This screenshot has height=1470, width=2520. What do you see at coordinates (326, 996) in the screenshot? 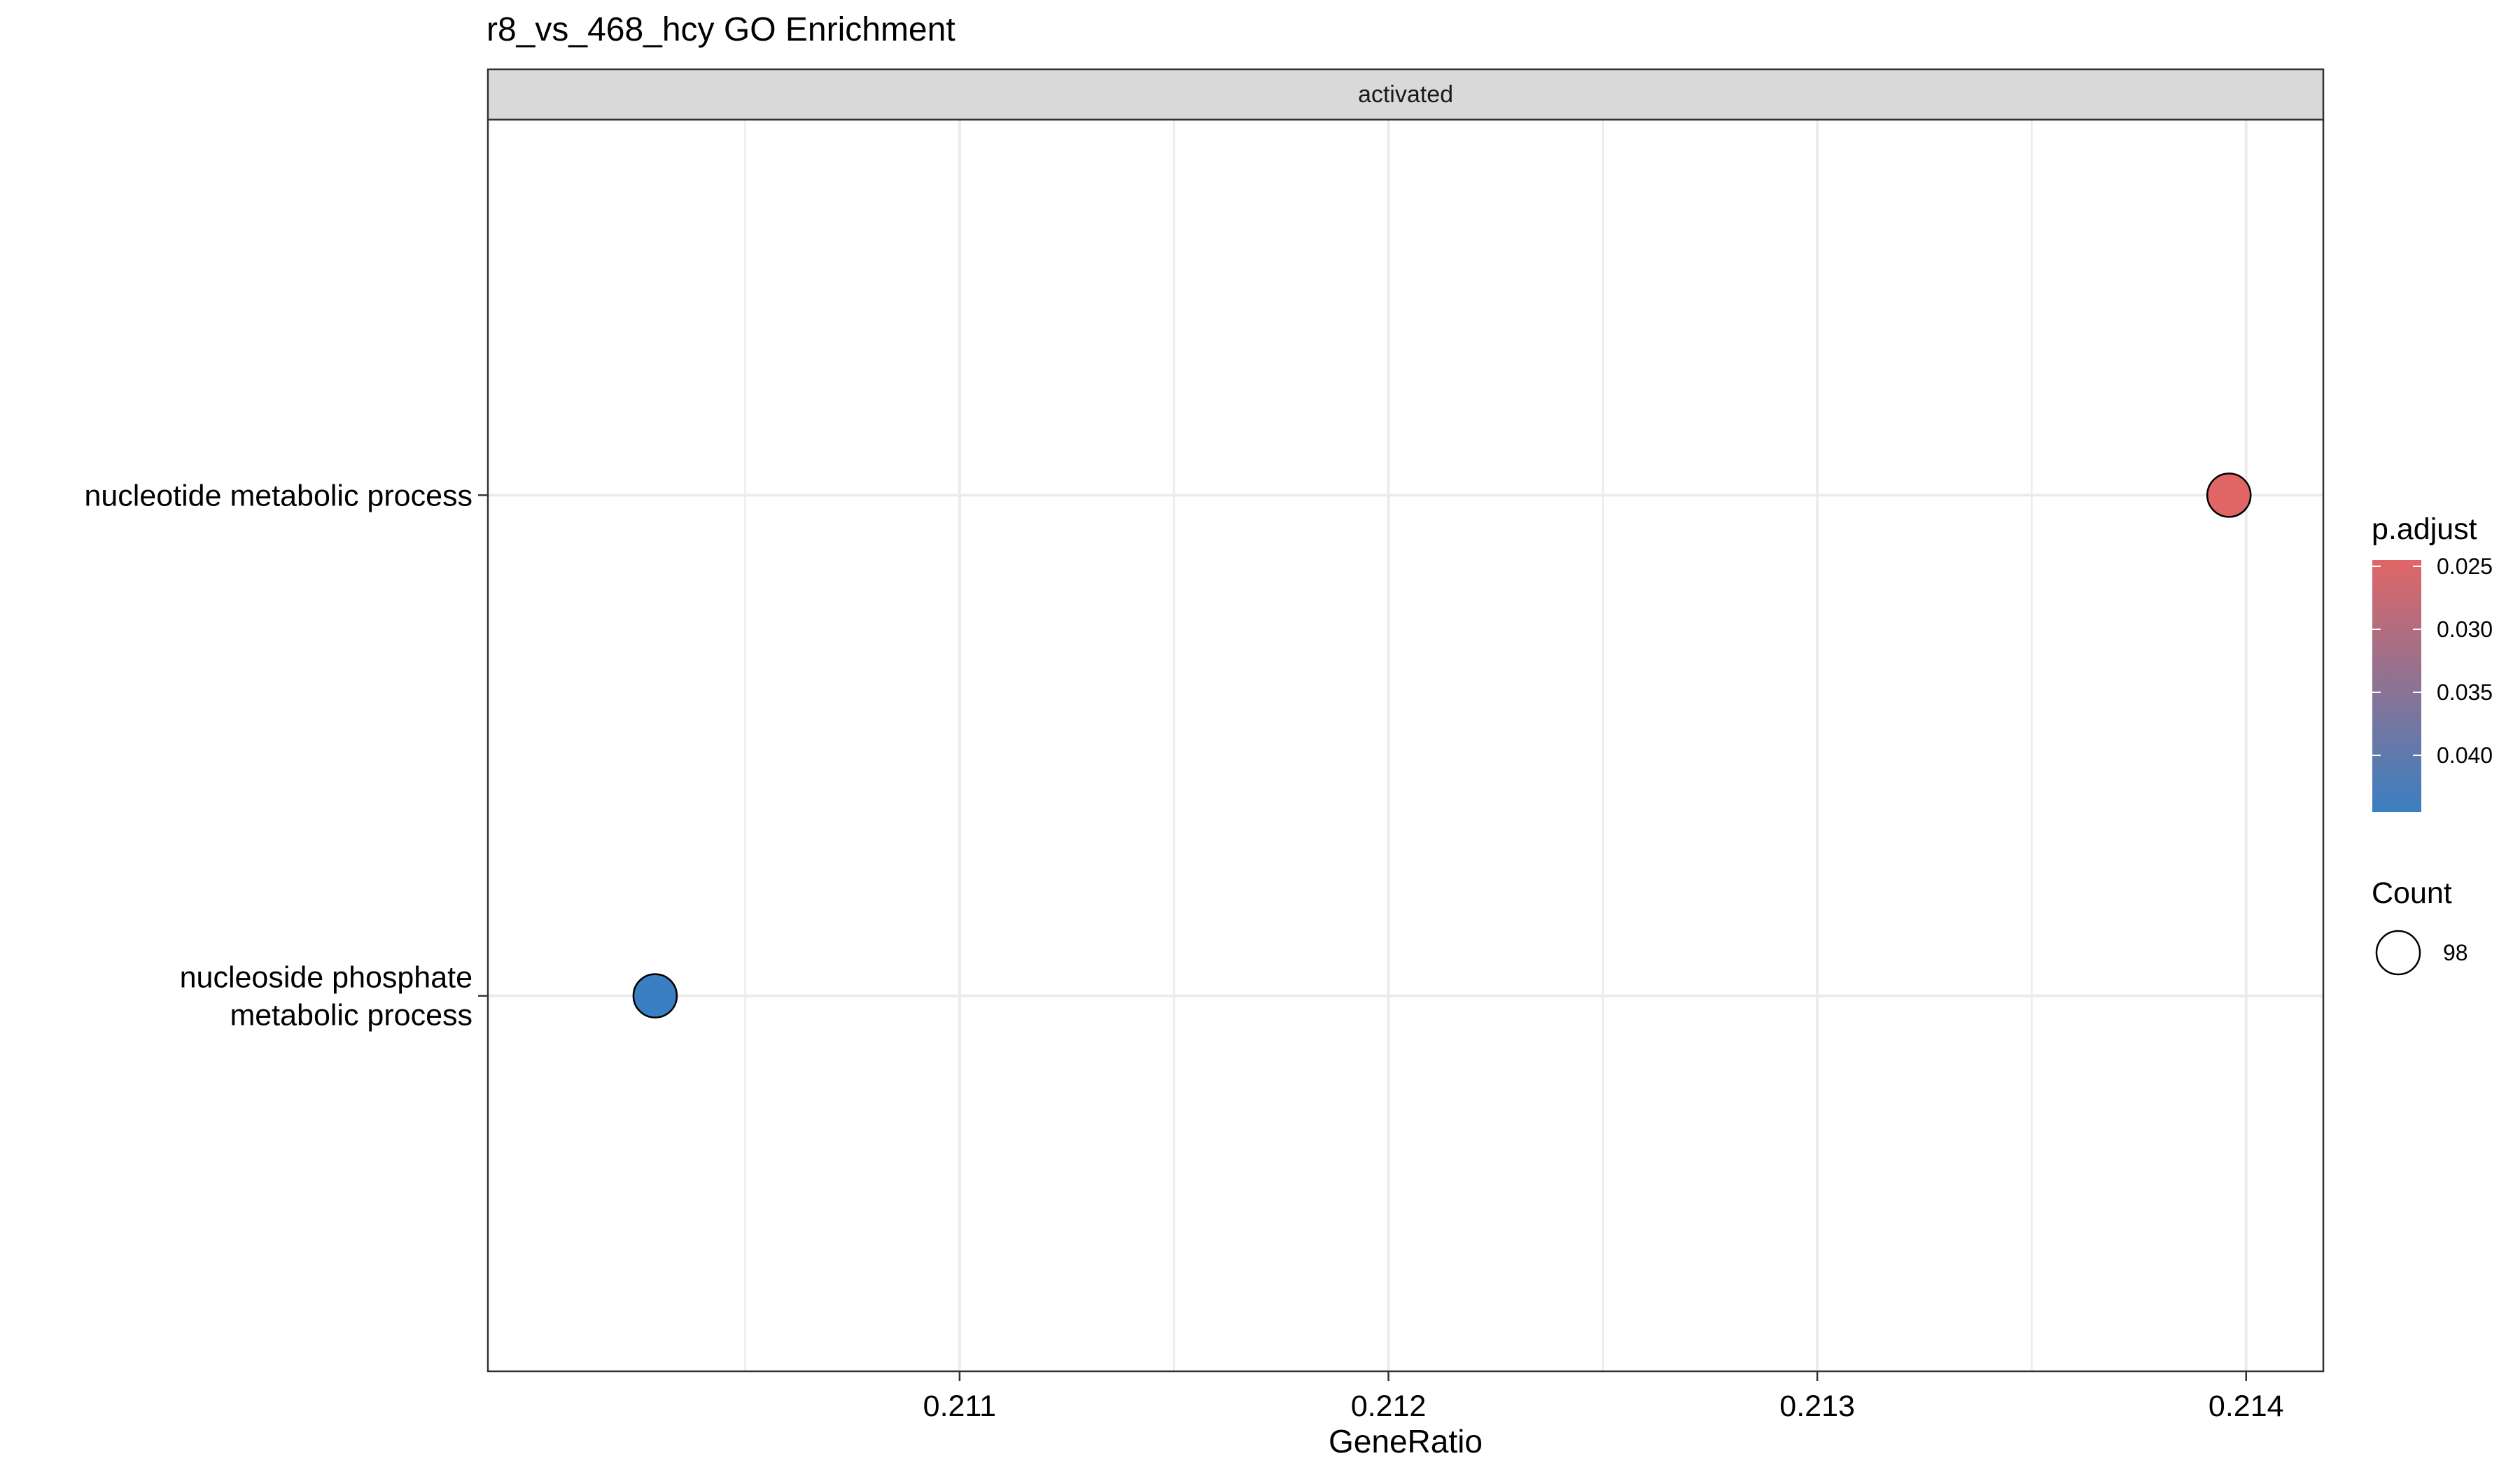
I see `y-category-label: nucleoside phosphate metabolic process` at bounding box center [326, 996].